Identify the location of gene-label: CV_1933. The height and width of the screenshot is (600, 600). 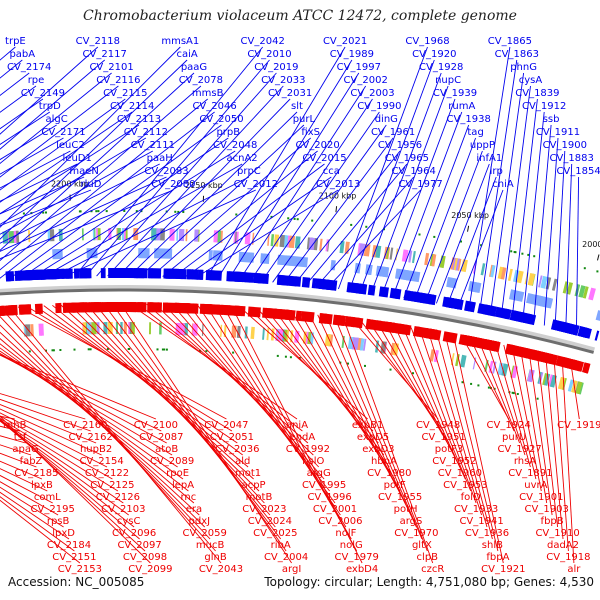
(476, 509).